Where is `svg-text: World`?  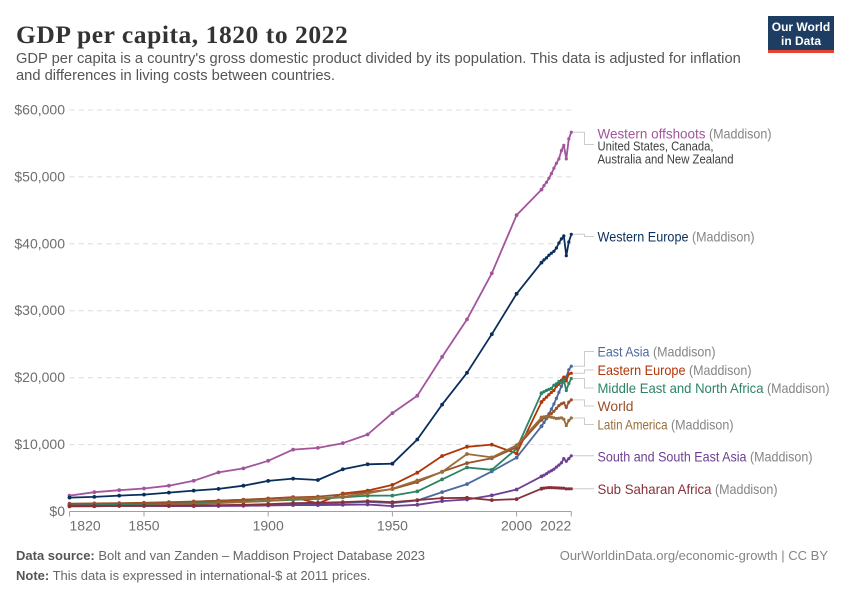 svg-text: World is located at coordinates (616, 406).